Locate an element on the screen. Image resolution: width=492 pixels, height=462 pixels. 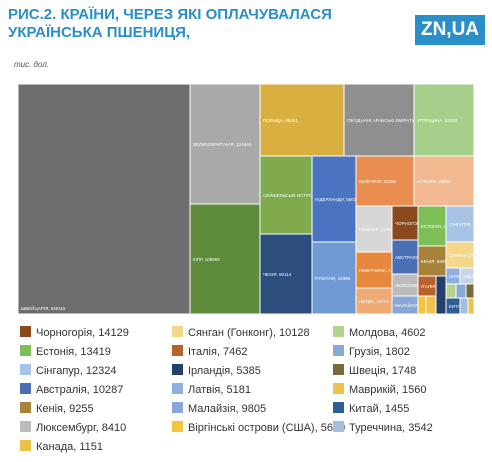
treemap-cell: РУМУНІЯ, 43399 is located at coordinates (334, 278).